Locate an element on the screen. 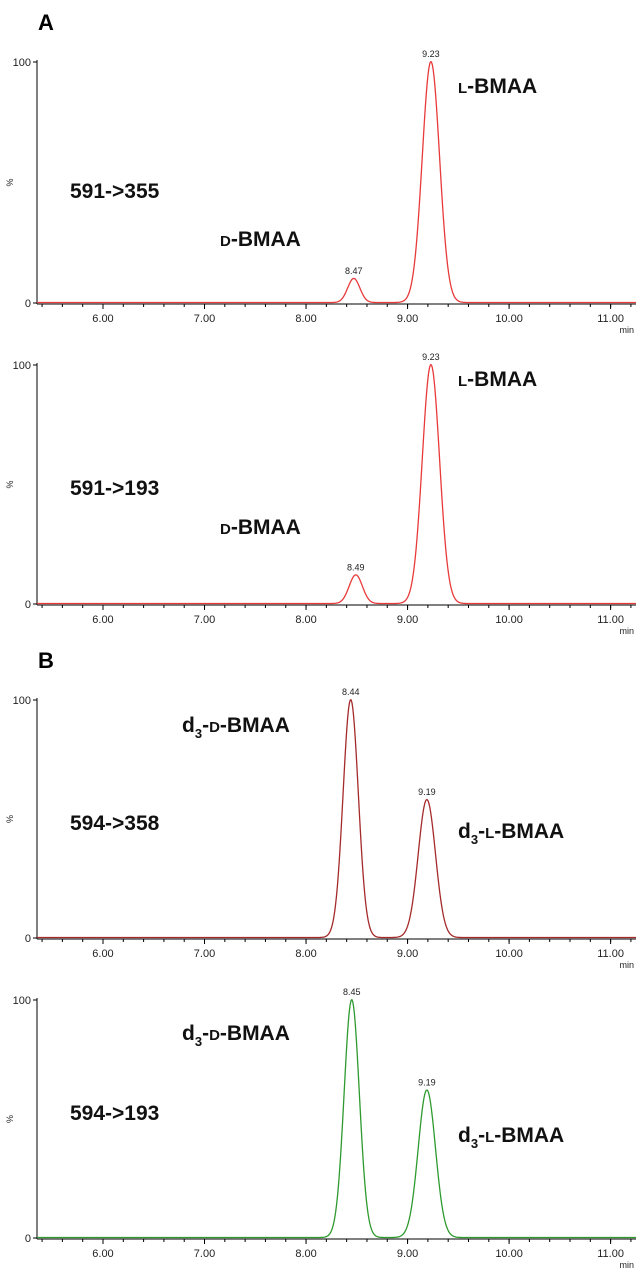 This screenshot has width=638, height=1273. transition-label: 591->355 is located at coordinates (115, 191).